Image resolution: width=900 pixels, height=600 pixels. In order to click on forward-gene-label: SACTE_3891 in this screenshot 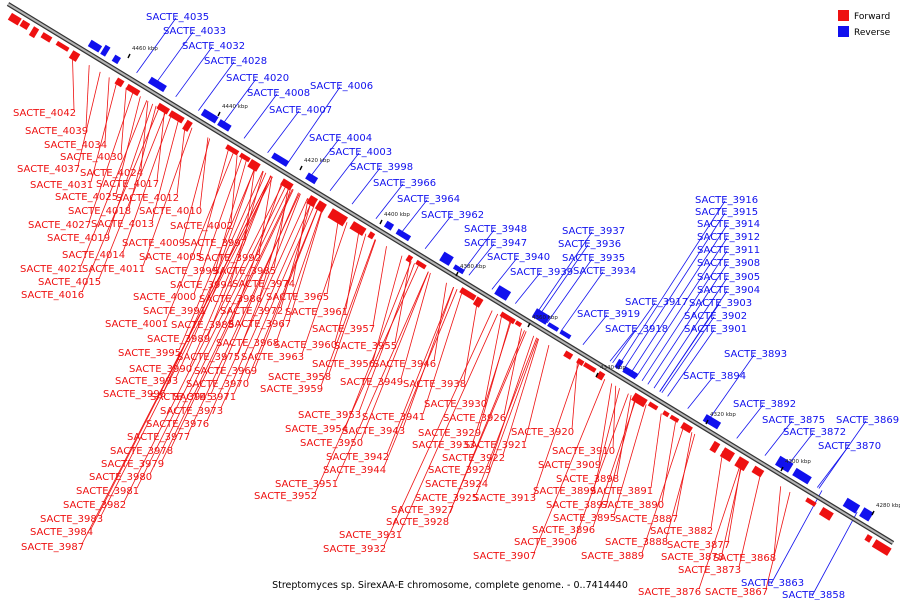, I will do `click(621, 491)`.